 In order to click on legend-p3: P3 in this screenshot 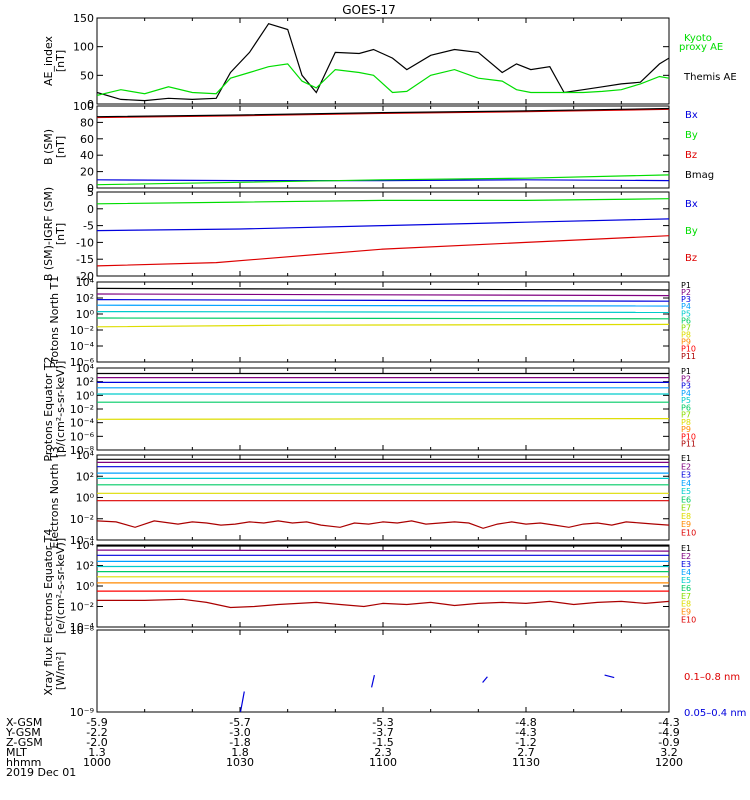, I will do `click(686, 299)`.